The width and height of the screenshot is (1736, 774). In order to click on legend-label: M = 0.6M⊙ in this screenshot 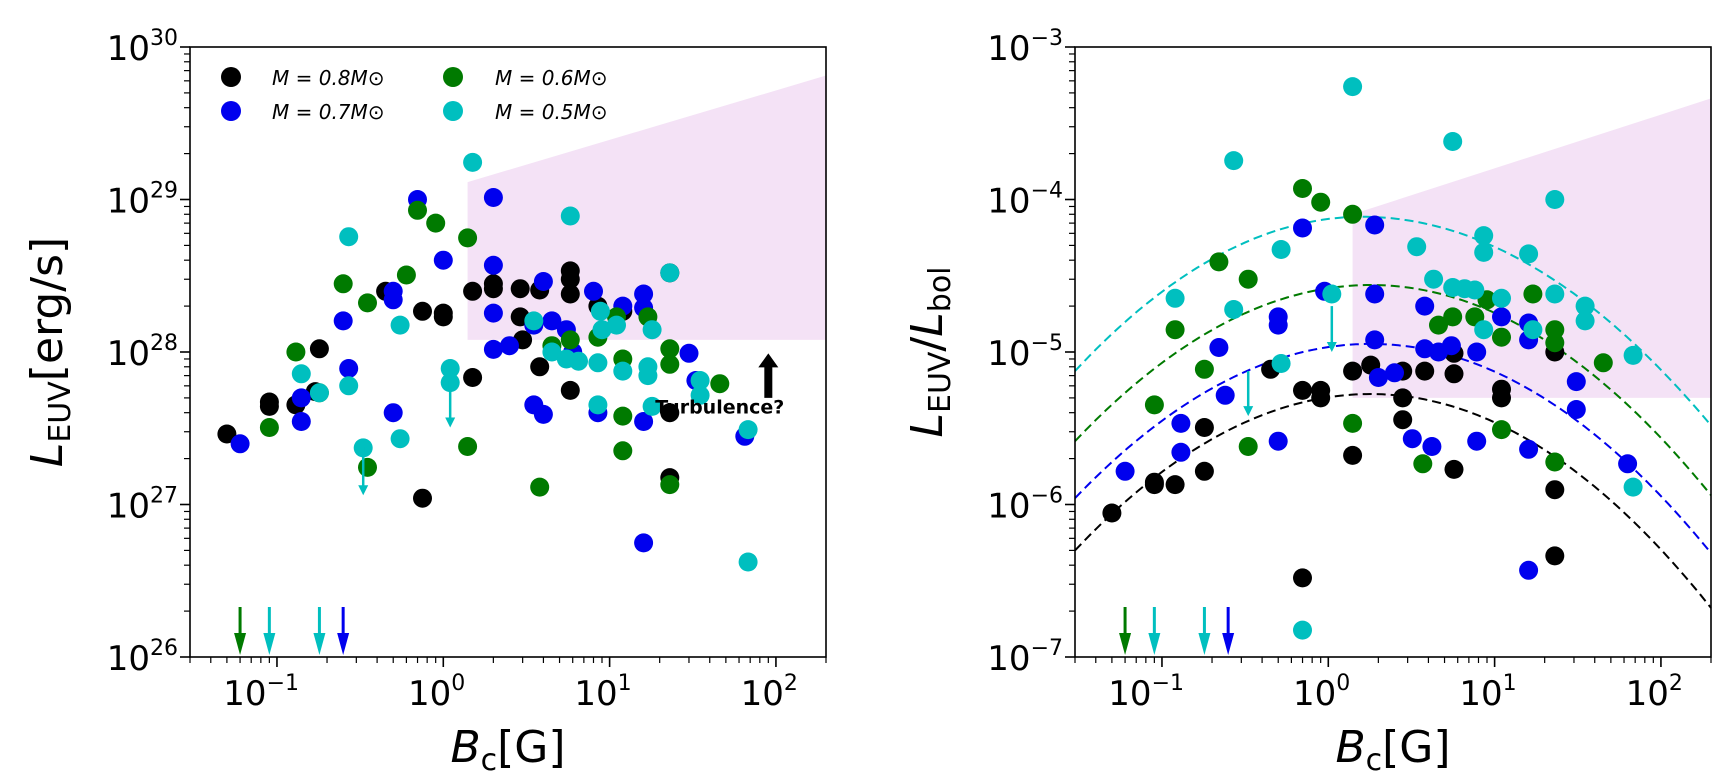, I will do `click(551, 78)`.